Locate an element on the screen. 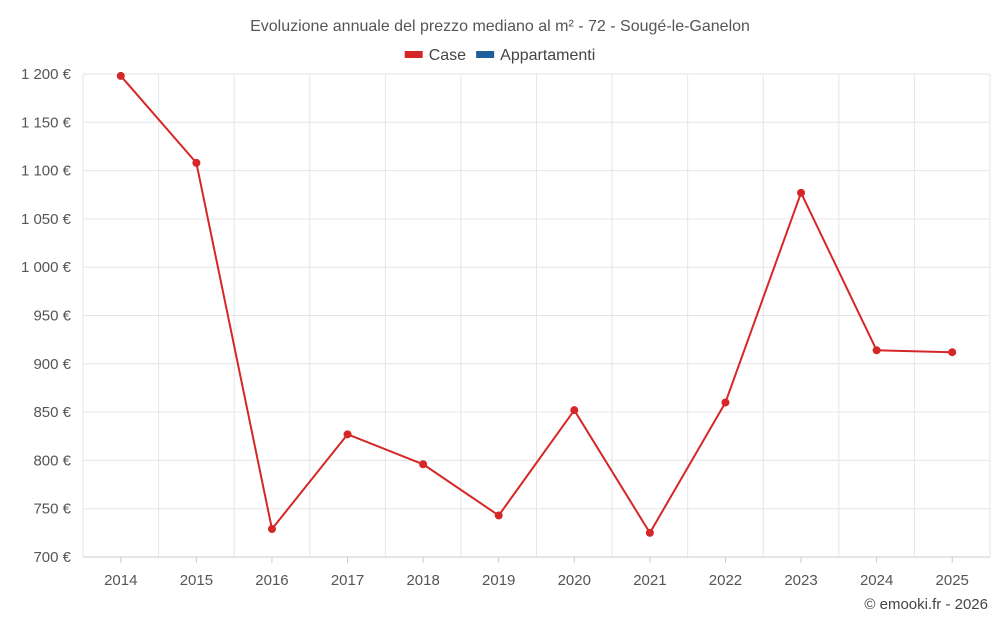 This screenshot has width=1000, height=625. y-tick-label: 950 € is located at coordinates (52, 316).